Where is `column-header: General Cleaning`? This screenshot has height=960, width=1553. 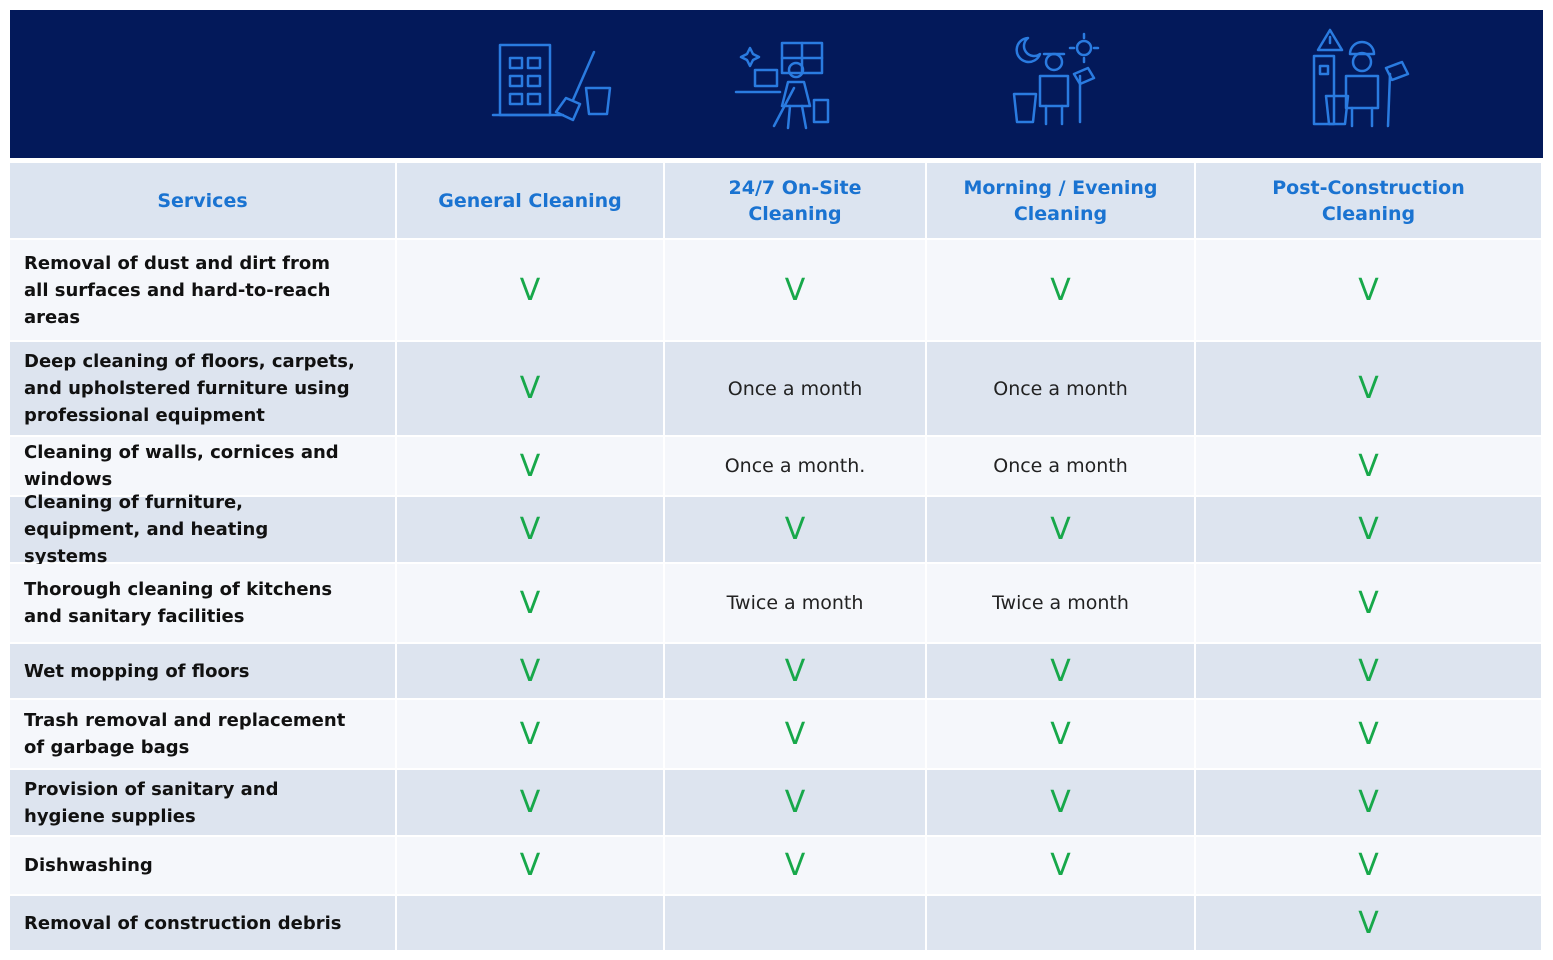
column-header: General Cleaning is located at coordinates (530, 200).